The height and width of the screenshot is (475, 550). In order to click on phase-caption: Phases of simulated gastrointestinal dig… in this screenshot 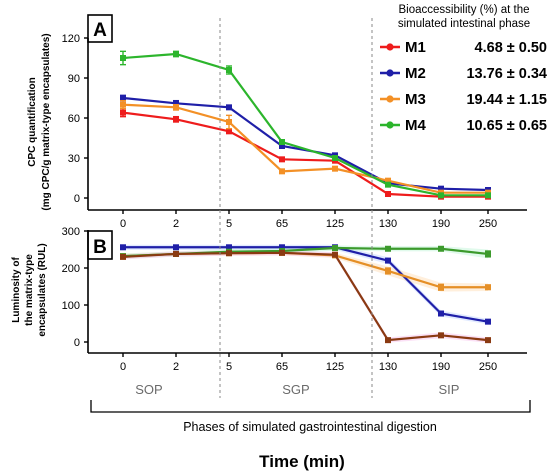, I will do `click(310, 427)`.